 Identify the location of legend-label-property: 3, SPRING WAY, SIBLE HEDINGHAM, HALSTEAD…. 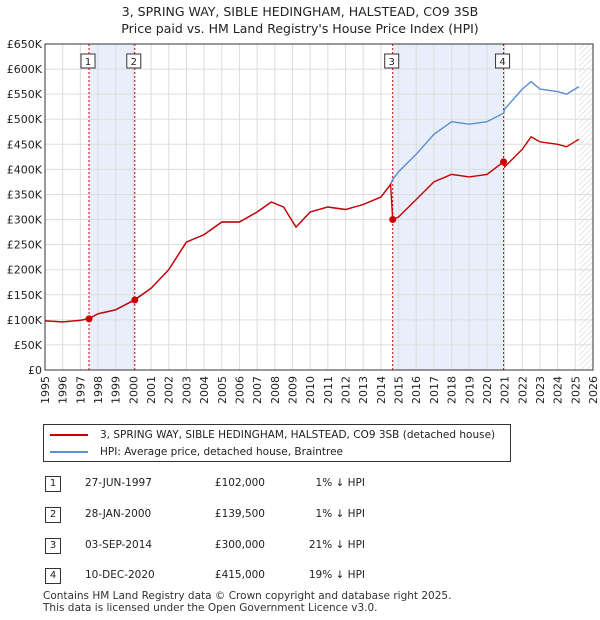
(298, 435).